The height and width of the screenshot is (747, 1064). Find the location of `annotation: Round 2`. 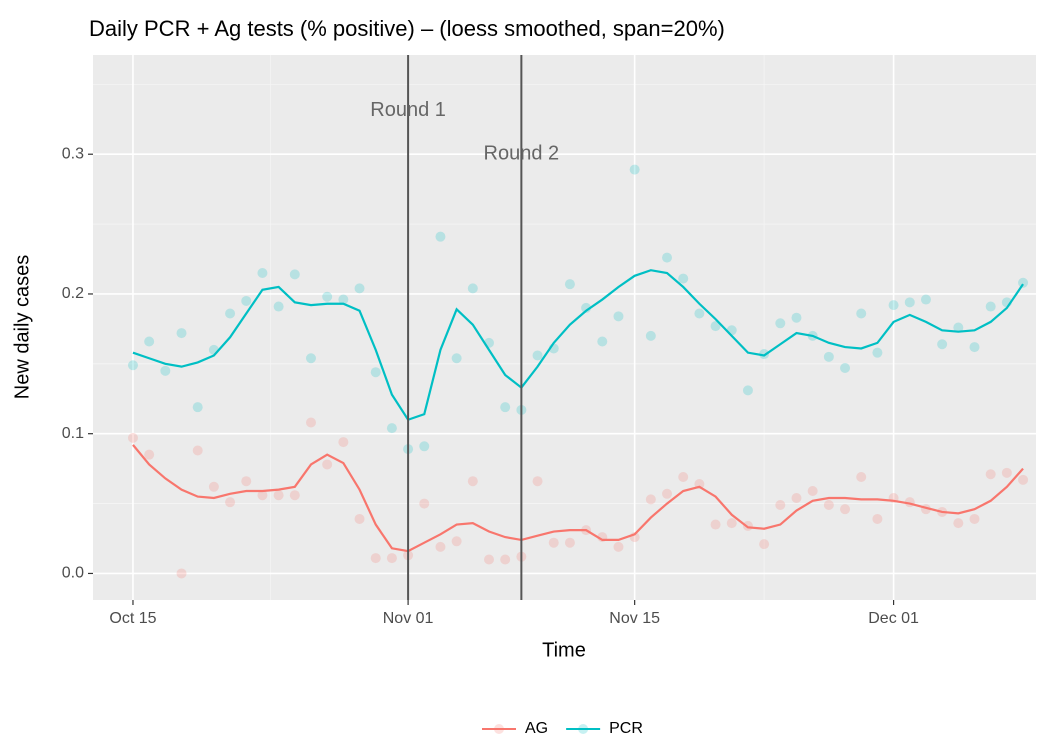

annotation: Round 2 is located at coordinates (522, 153).